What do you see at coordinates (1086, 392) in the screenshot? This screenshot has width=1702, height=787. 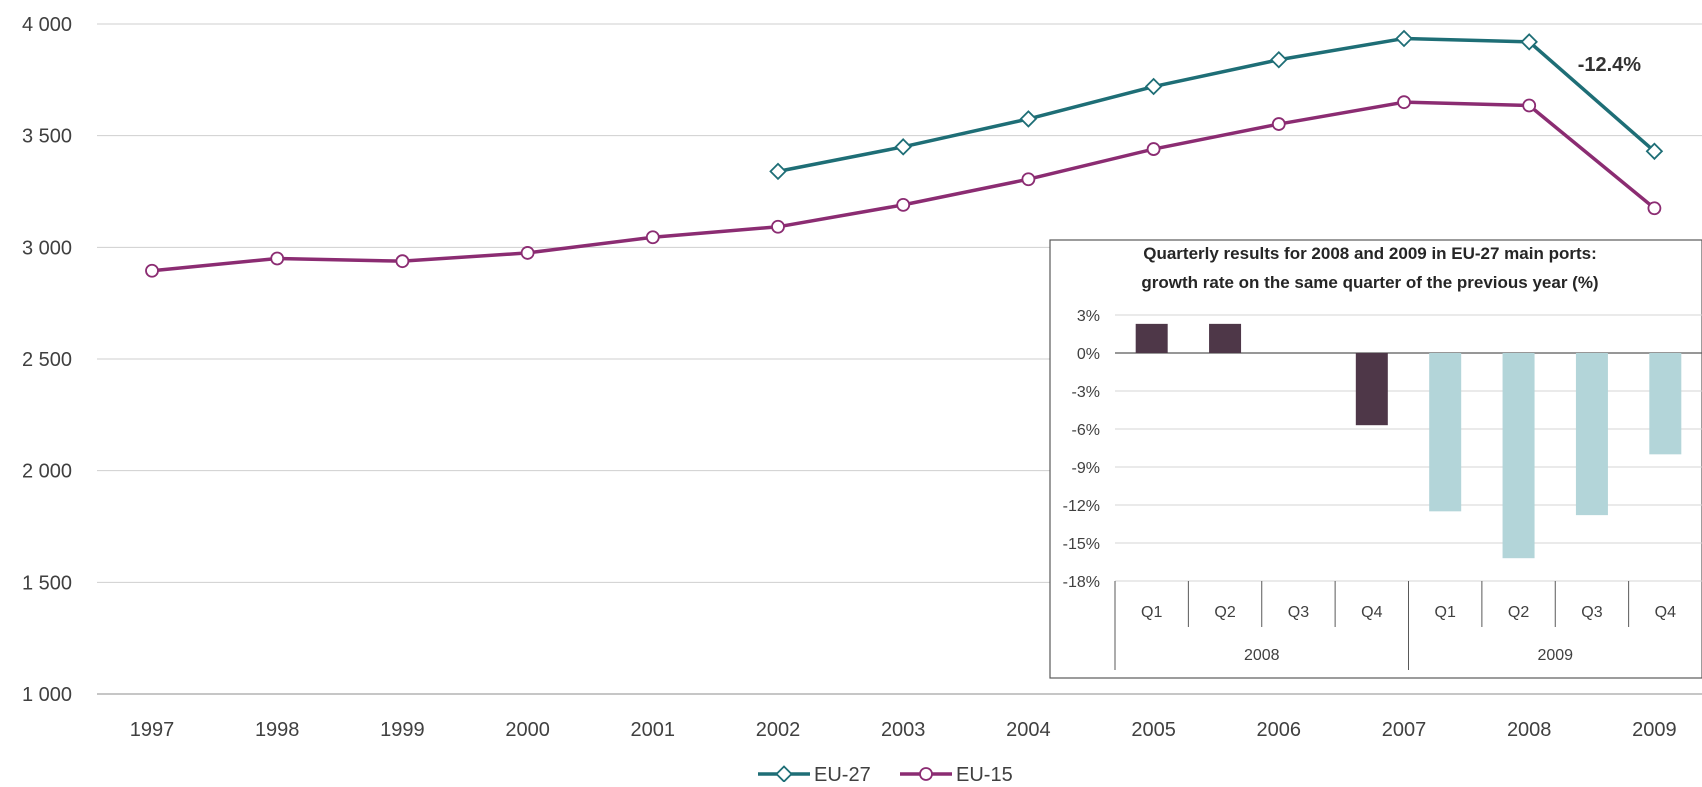 I see `inset-y-tick-label: -3%` at bounding box center [1086, 392].